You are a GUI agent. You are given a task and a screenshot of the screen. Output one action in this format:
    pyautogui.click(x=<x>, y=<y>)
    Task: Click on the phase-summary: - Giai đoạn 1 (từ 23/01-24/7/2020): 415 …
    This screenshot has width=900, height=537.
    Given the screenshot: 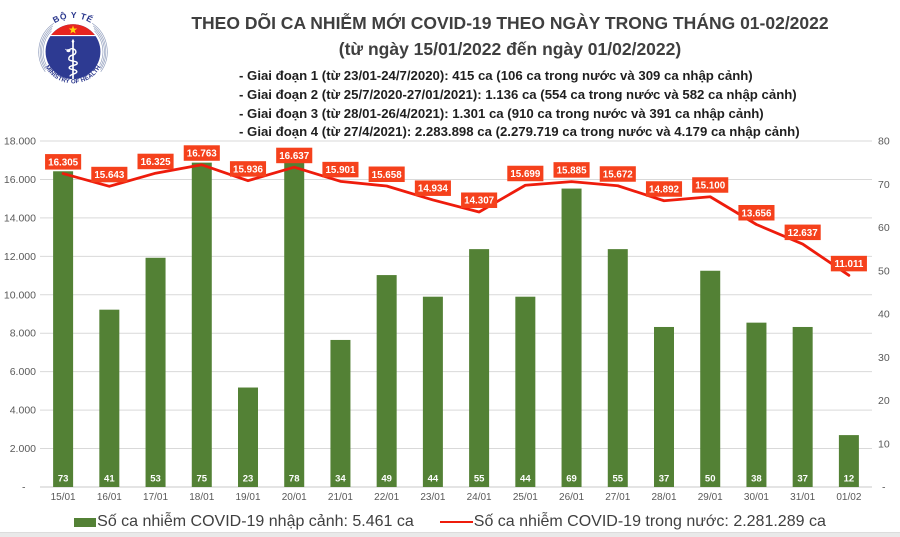 What is the action you would take?
    pyautogui.click(x=549, y=104)
    